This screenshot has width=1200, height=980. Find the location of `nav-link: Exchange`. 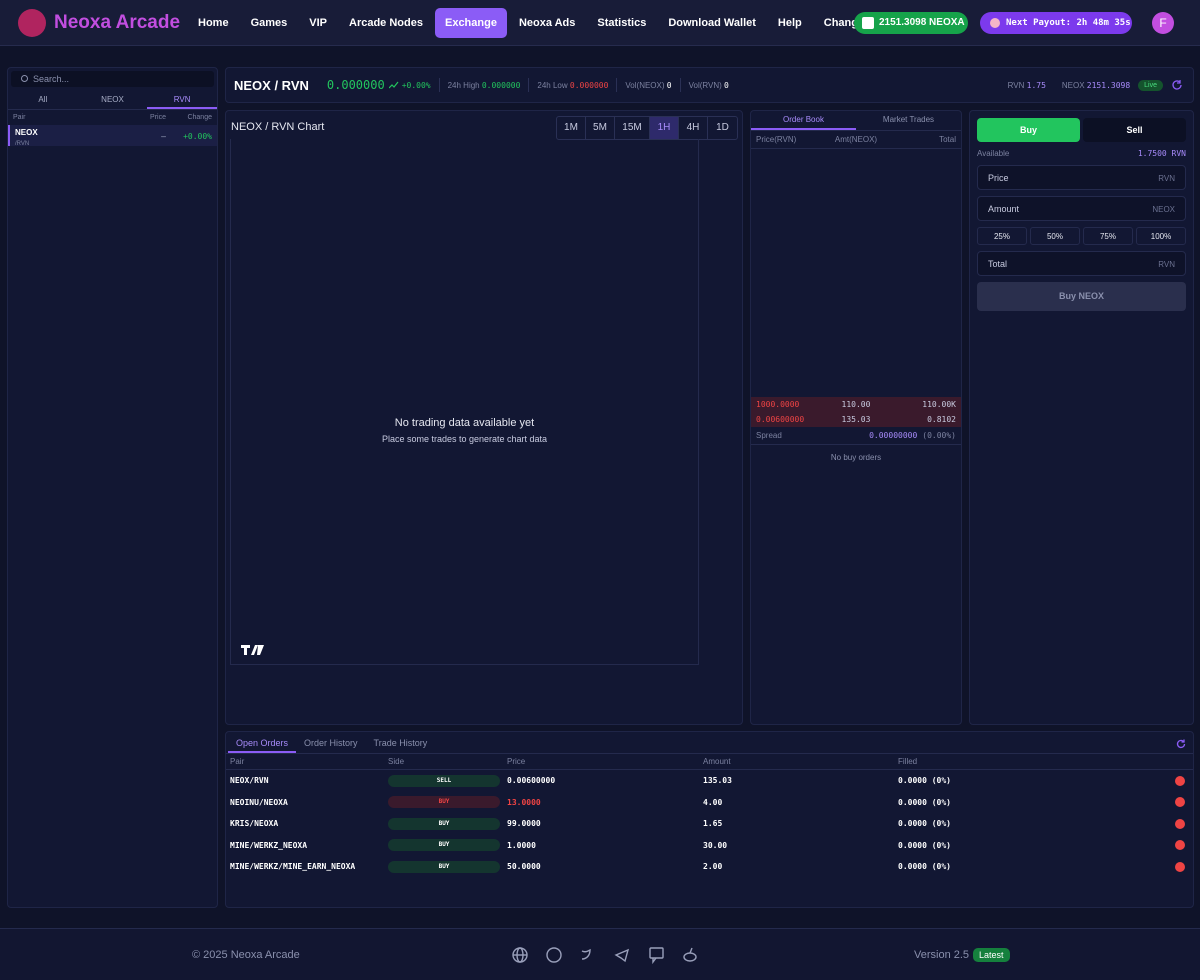

nav-link: Exchange is located at coordinates (470, 23).